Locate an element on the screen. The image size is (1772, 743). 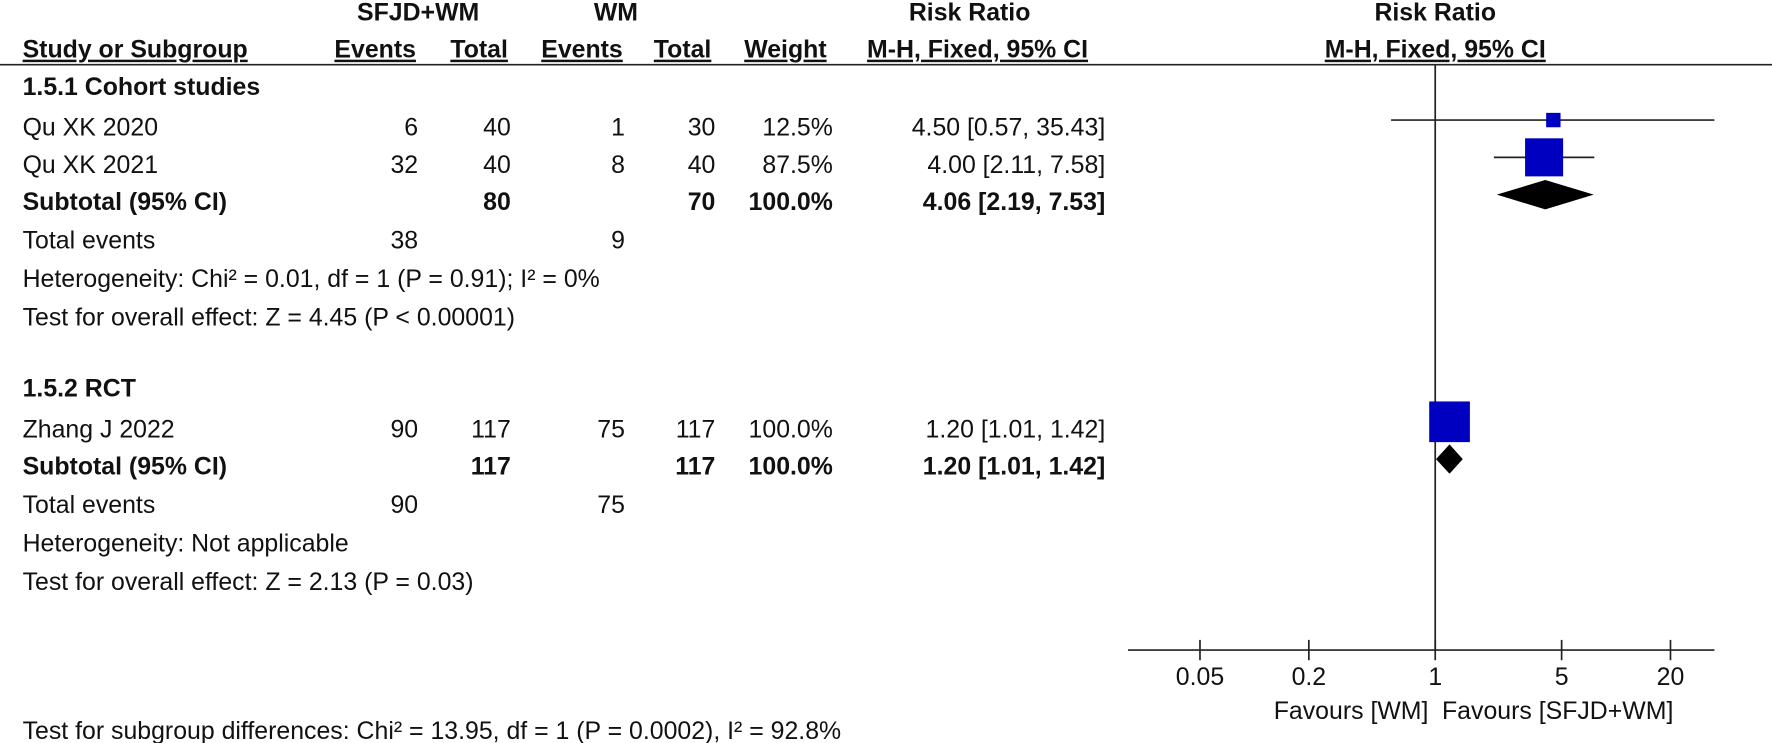
subgroup-name: 1.5.2 RCT is located at coordinates (79, 389).